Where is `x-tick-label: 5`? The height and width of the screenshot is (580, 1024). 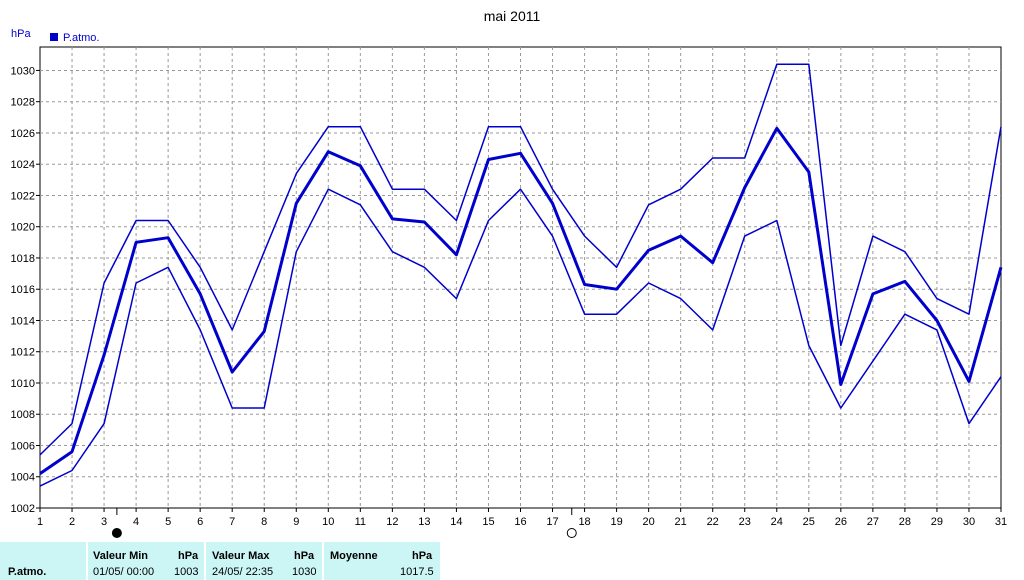 x-tick-label: 5 is located at coordinates (168, 522).